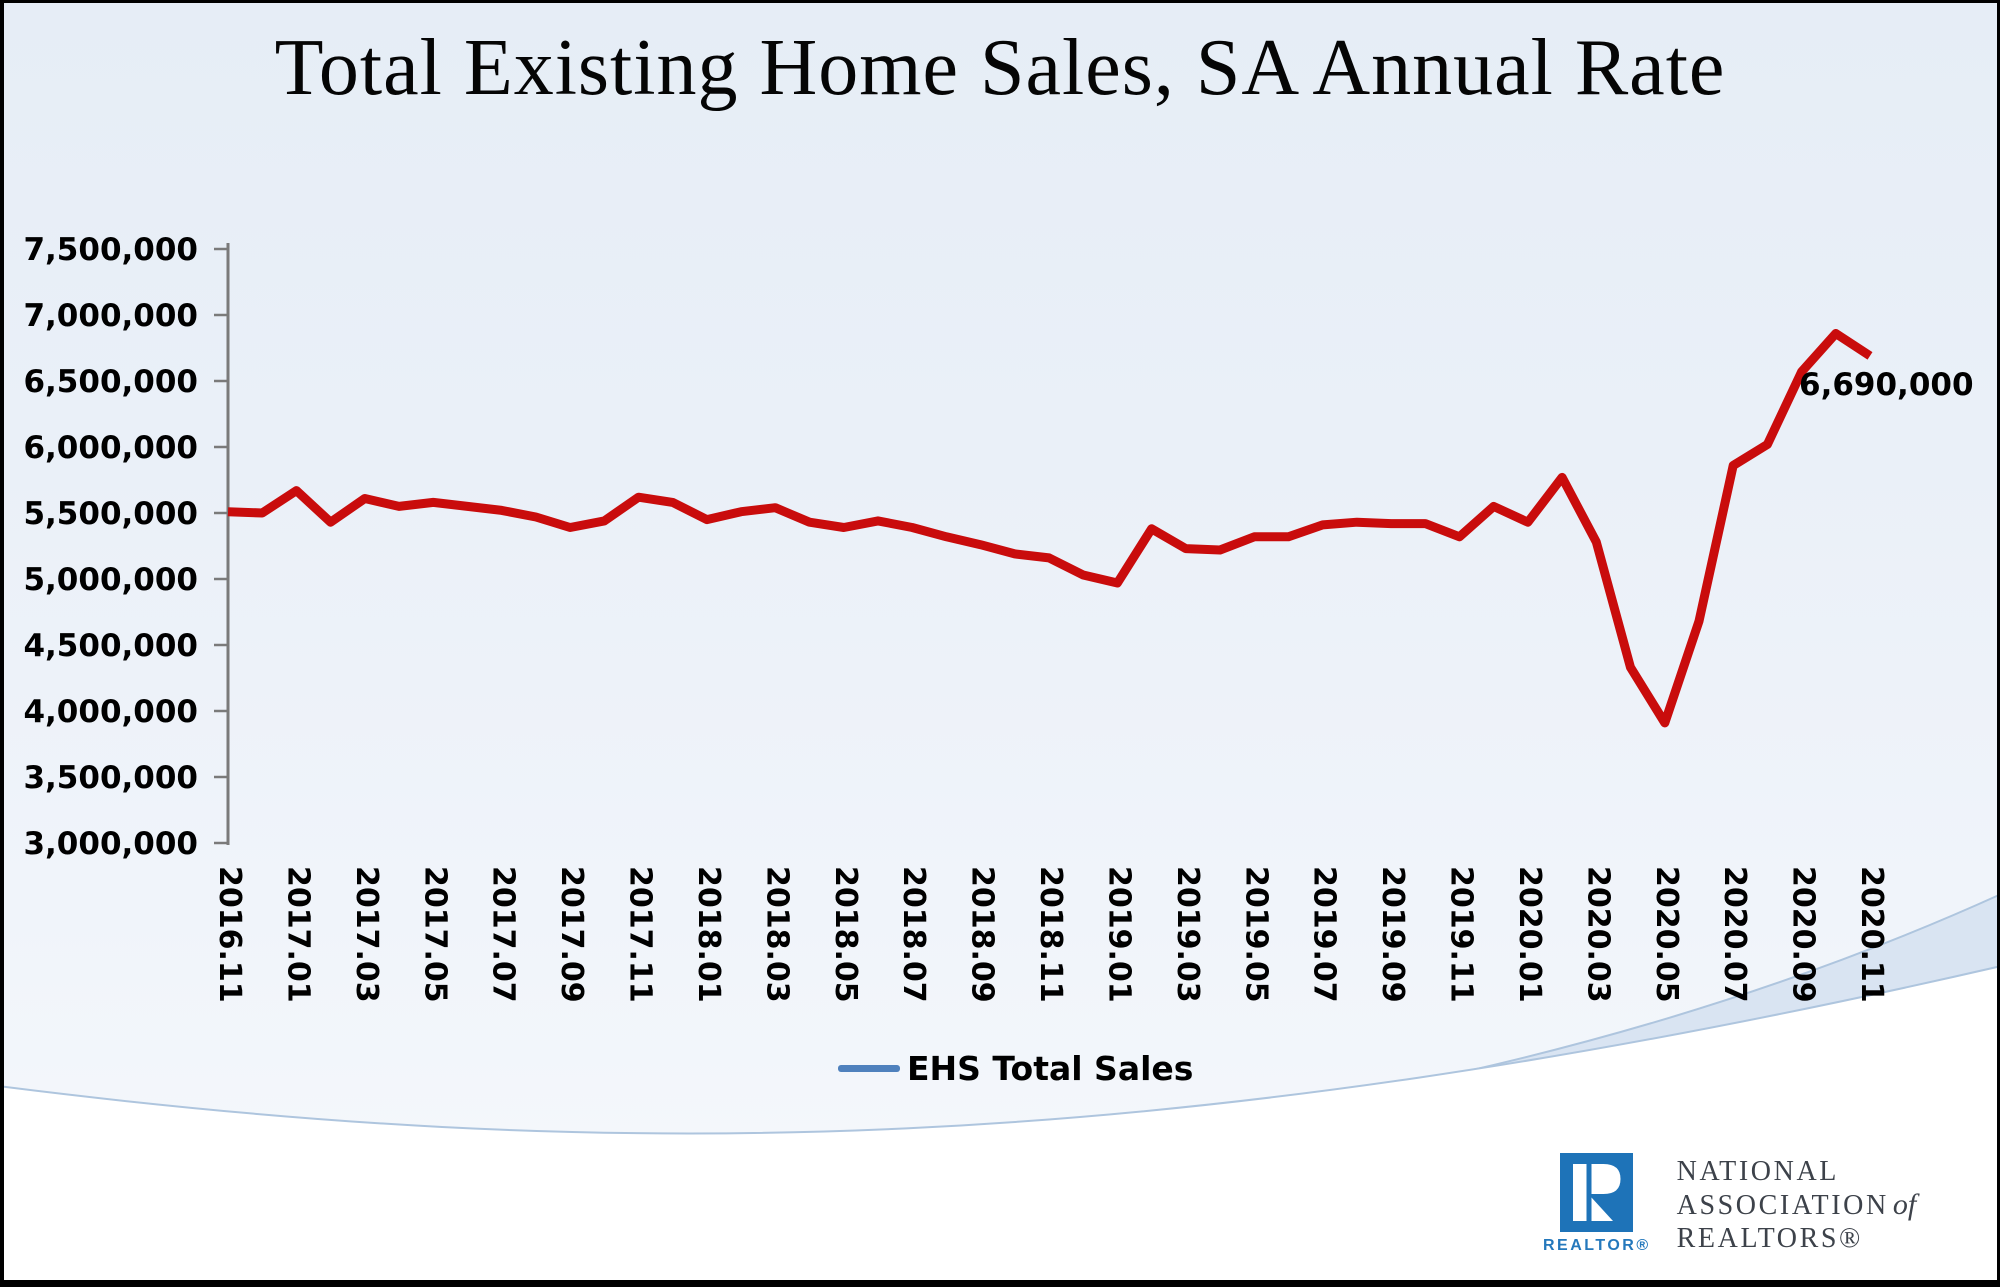  What do you see at coordinates (1392, 934) in the screenshot?
I see `x-axis-label: 2019.09` at bounding box center [1392, 934].